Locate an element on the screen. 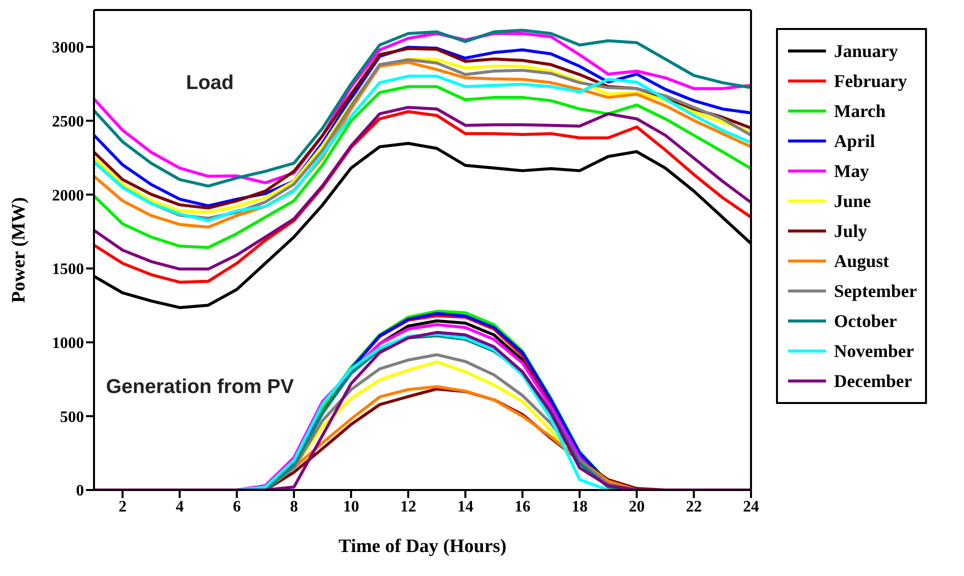 Image resolution: width=964 pixels, height=576 pixels. x-tick-label: 14 is located at coordinates (465, 507).